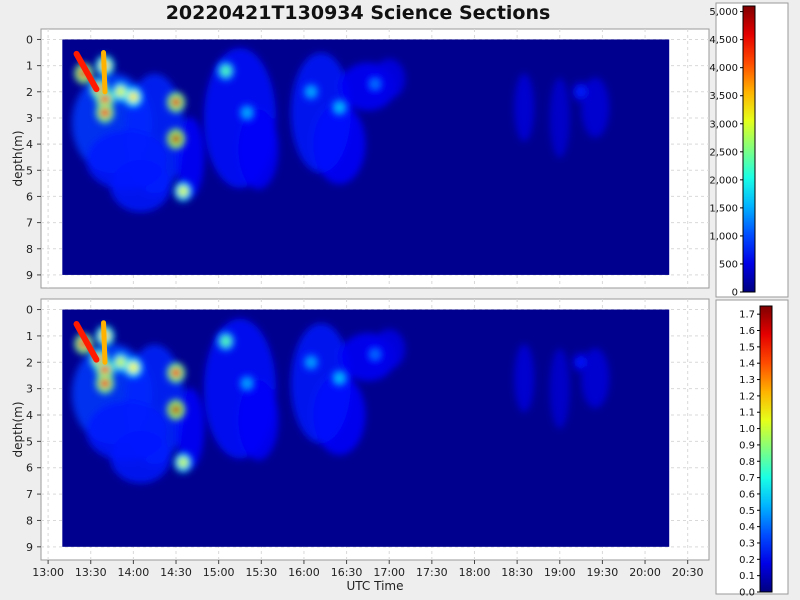  I want to click on colorbar-tick-label: 4,000, so click(723, 68).